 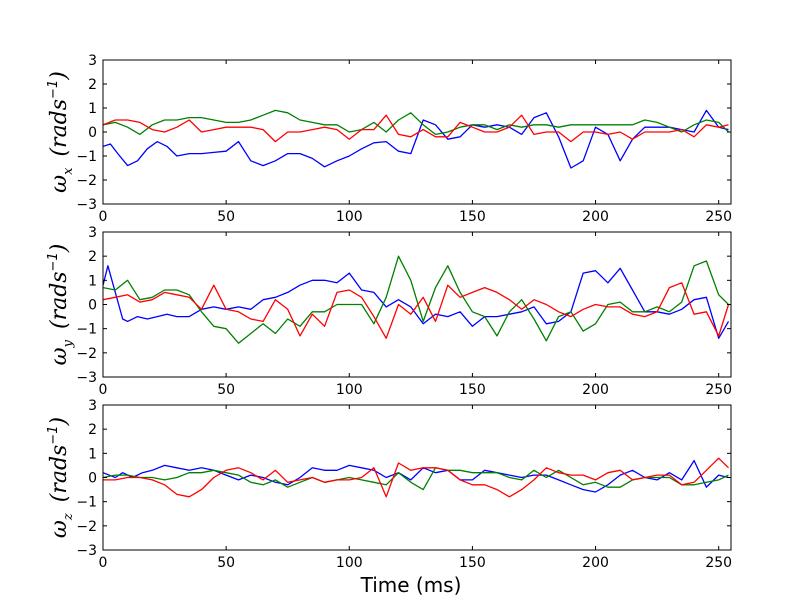 What do you see at coordinates (411, 585) in the screenshot?
I see `x-axis-title: Time (ms)` at bounding box center [411, 585].